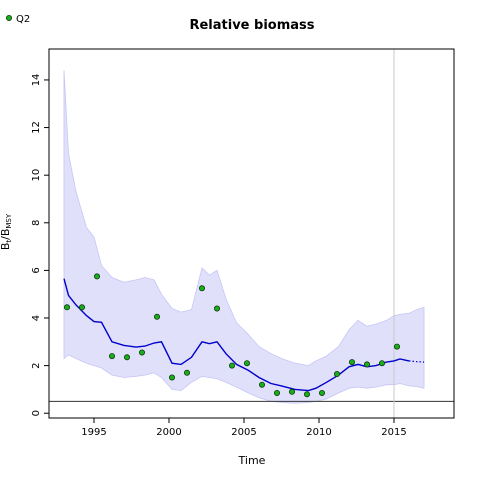 The image size is (480, 480). I want to click on x-axis-title: Time, so click(252, 460).